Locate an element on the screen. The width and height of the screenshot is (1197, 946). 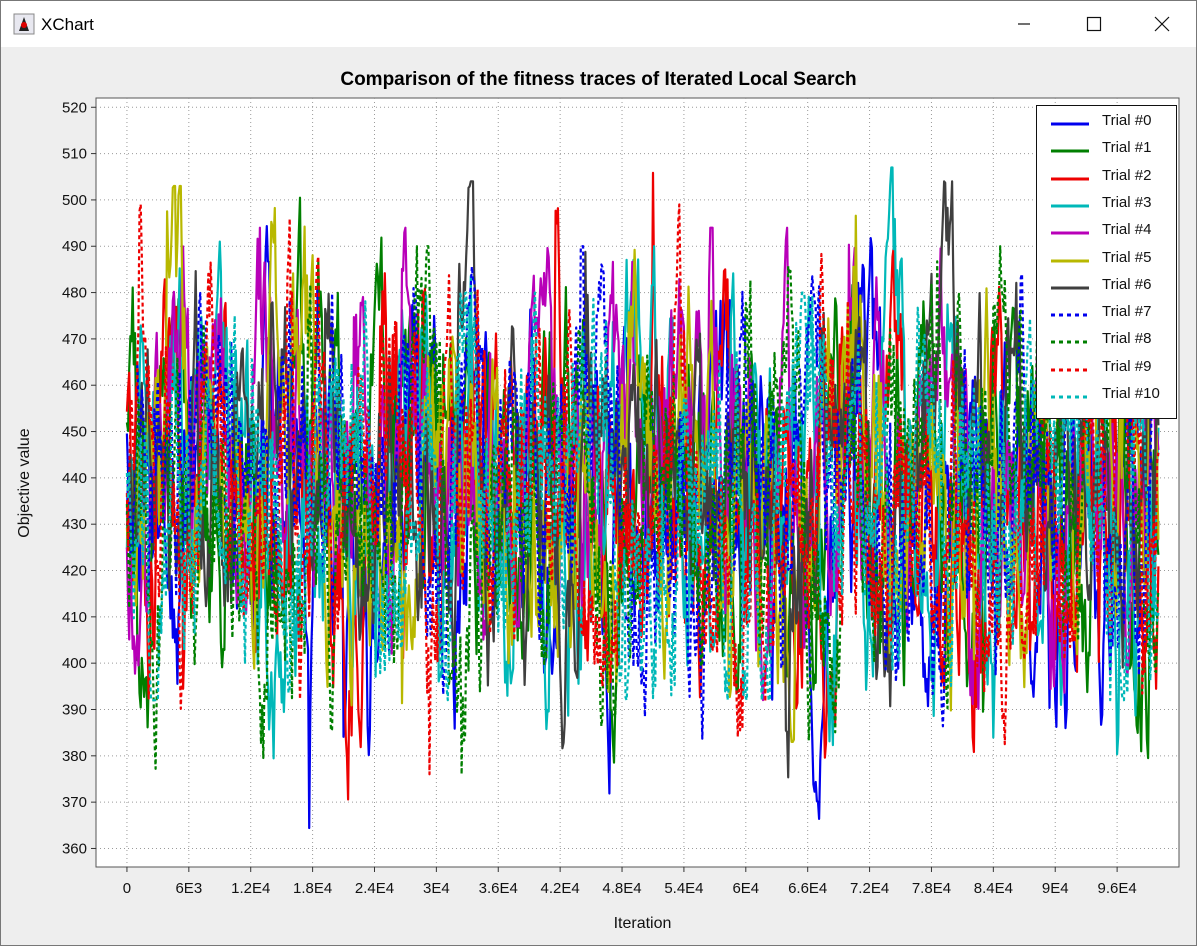
legend-item: Trial #9 is located at coordinates (1107, 370).